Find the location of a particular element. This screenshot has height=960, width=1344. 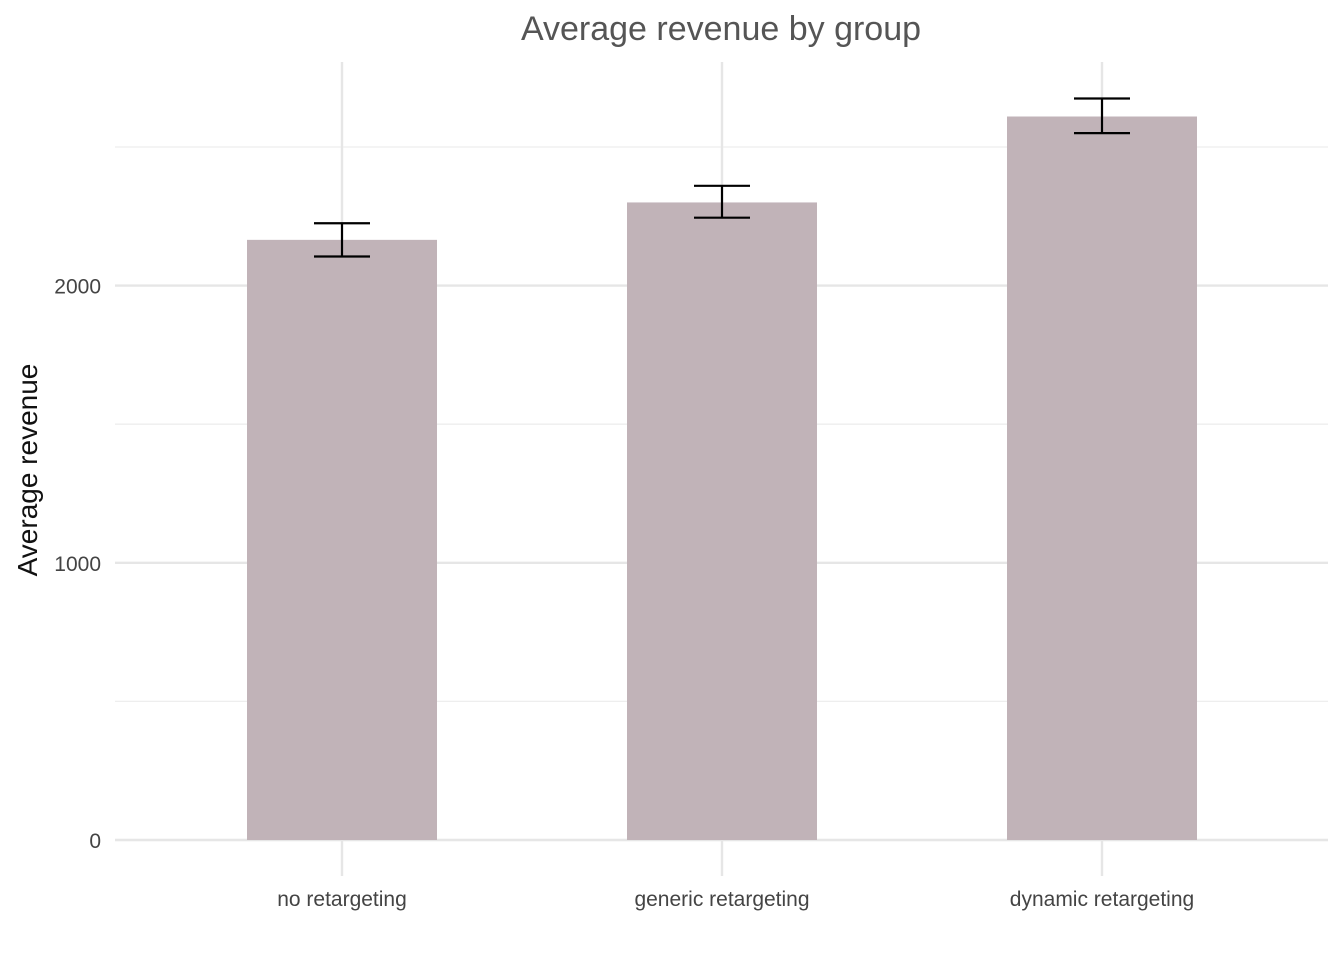

y-axis-label: Average revenue is located at coordinates (27, 470).